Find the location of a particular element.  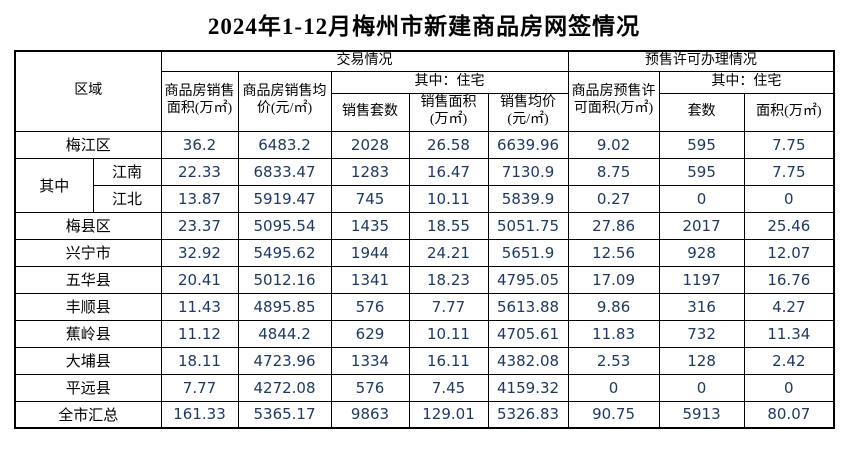

value-cell: 6639.96 is located at coordinates (528, 144).